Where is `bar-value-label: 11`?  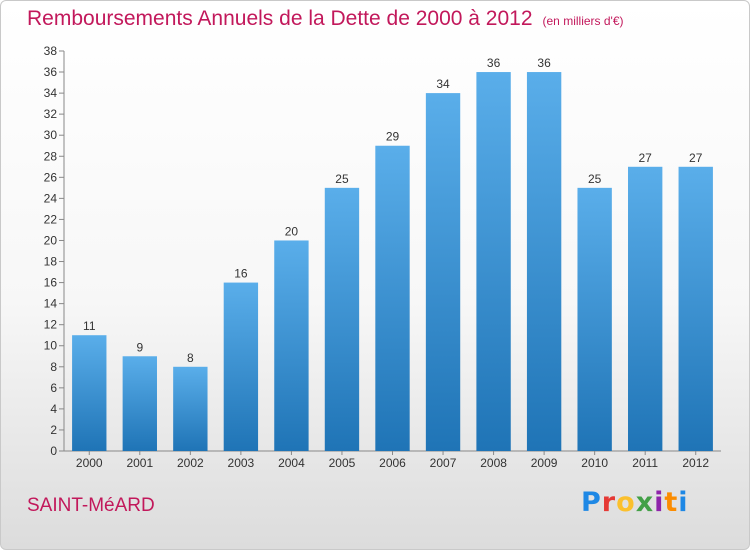
bar-value-label: 11 is located at coordinates (89, 326).